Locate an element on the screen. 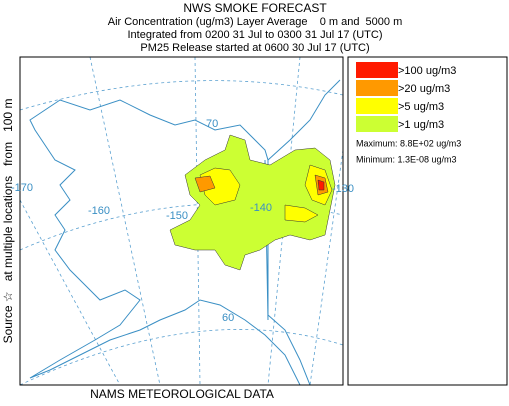 Image resolution: width=509 pixels, height=406 pixels. graticule-label: -150 is located at coordinates (177, 216).